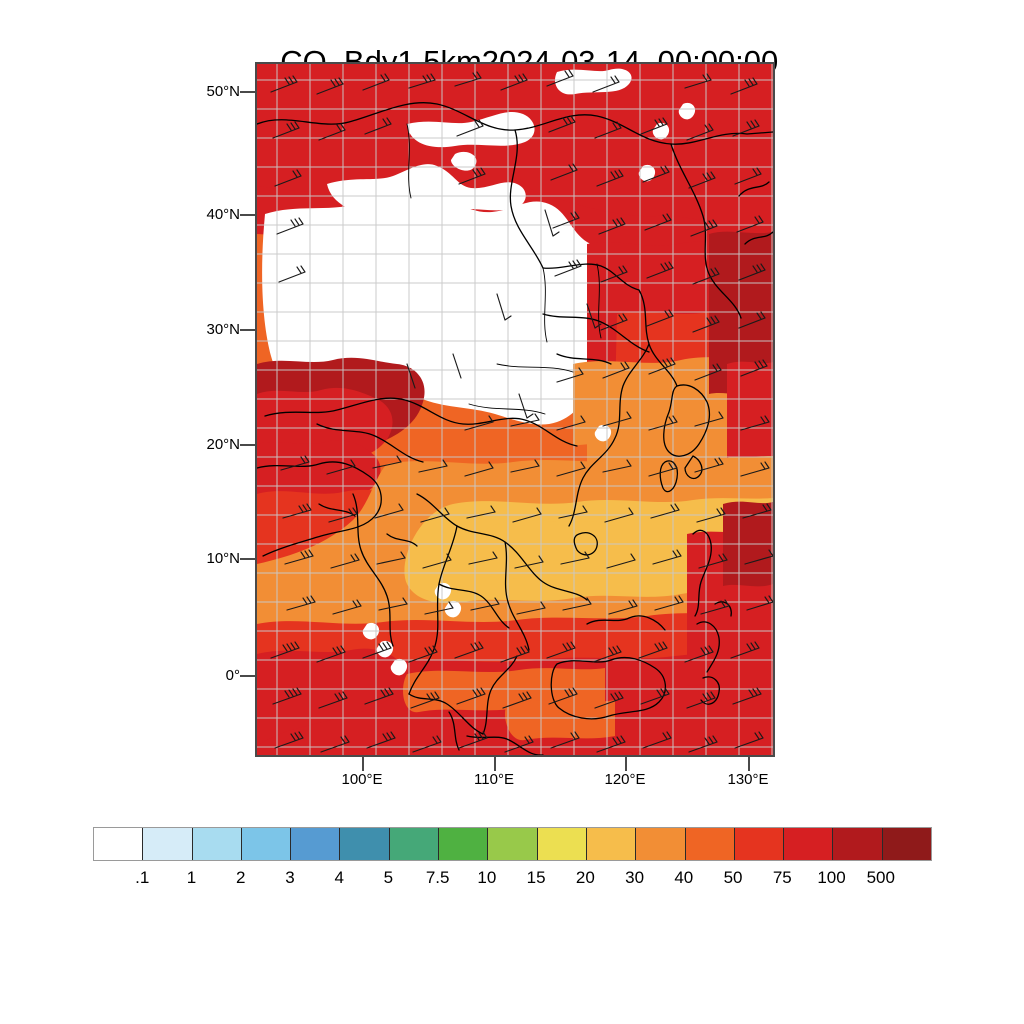 The image size is (1024, 1024). I want to click on lat-tick-label: 20°N, so click(223, 444).